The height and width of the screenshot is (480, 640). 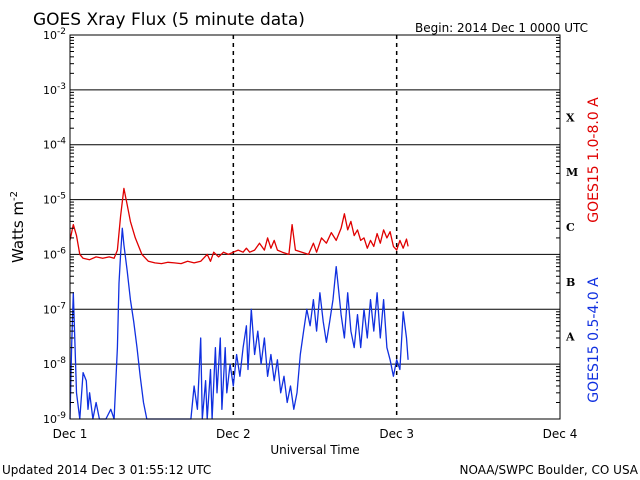 I want to click on x-tick-label-0: Dec 1, so click(x=70, y=434).